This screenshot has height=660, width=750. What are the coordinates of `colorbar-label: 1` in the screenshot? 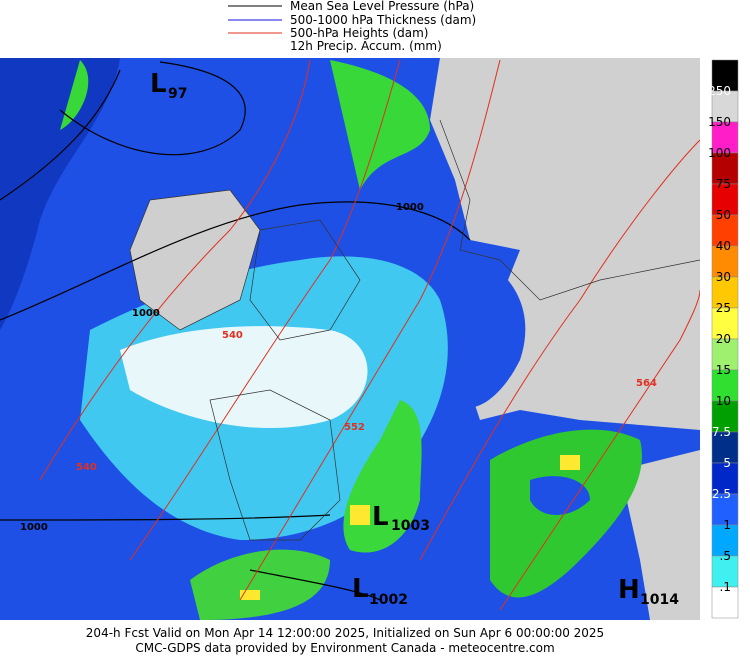 It's located at (727, 525).